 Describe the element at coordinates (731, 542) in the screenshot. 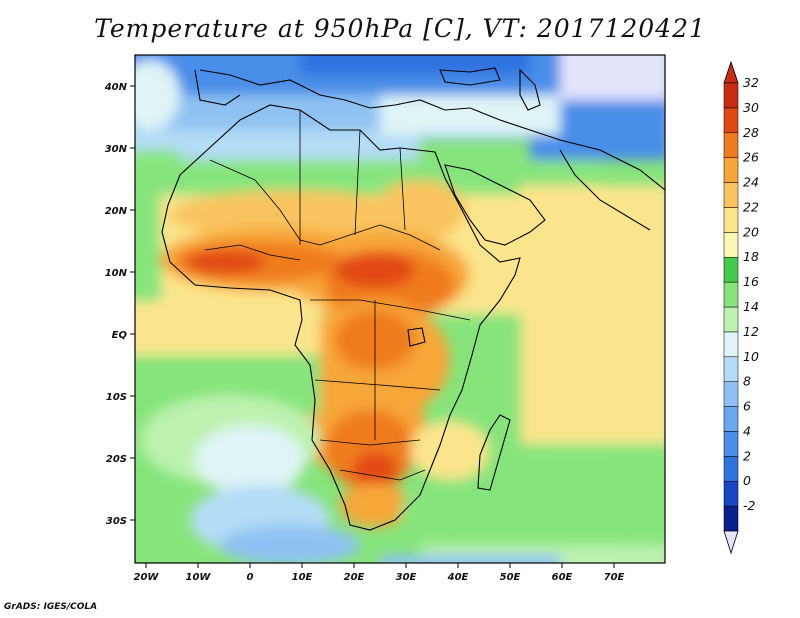

I see `colorbar-under-arrow` at that location.